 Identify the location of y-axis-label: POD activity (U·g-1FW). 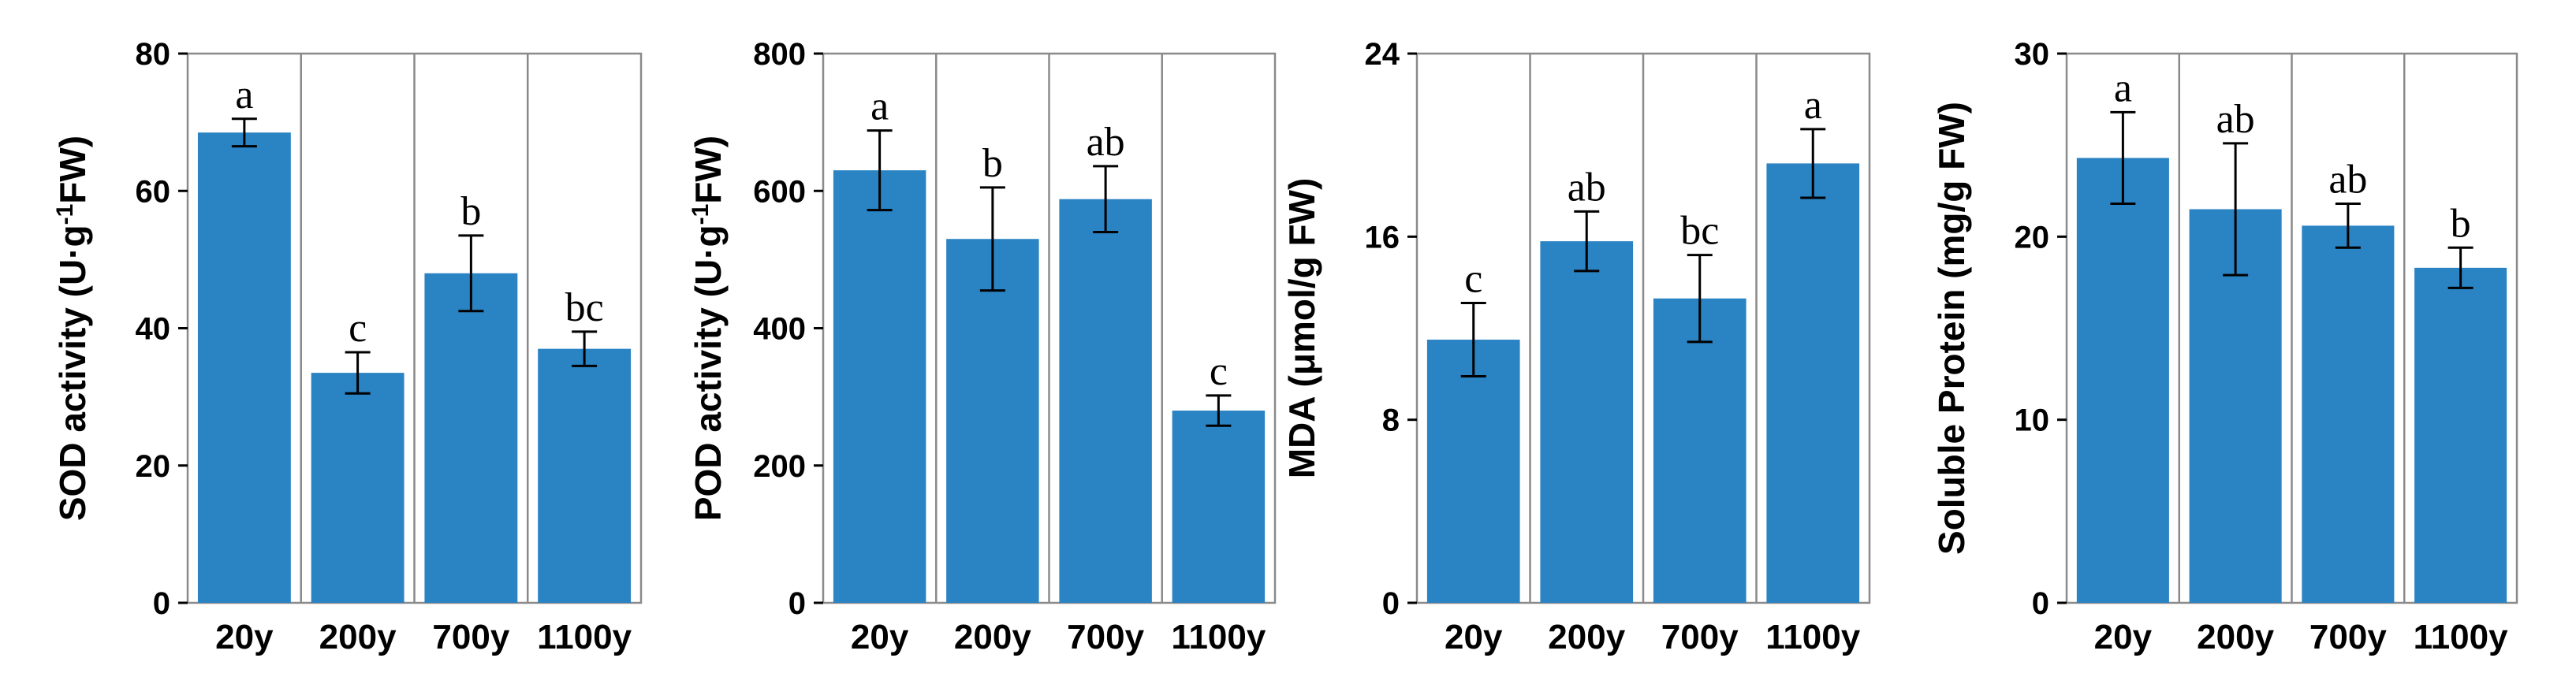
(708, 329).